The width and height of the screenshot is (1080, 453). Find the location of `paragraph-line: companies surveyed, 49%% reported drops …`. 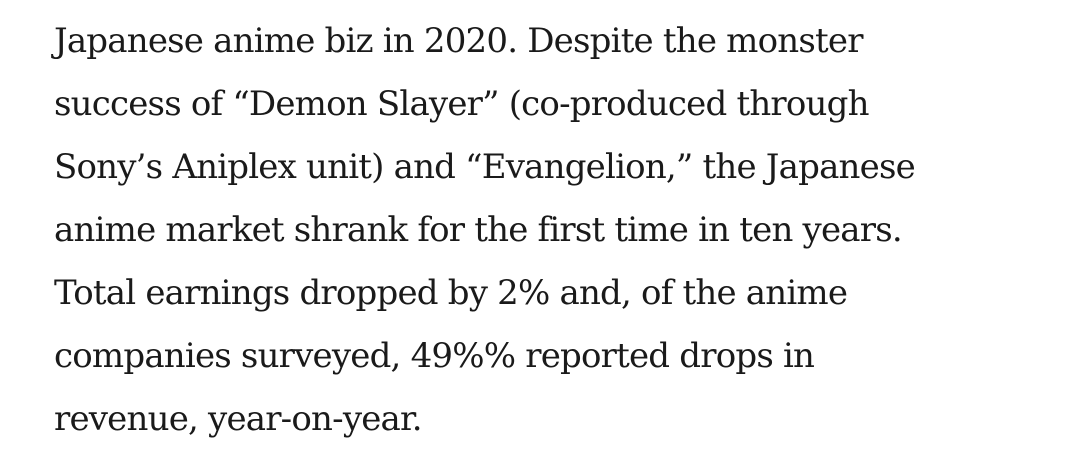

paragraph-line: companies surveyed, 49%% reported drops … is located at coordinates (434, 356).